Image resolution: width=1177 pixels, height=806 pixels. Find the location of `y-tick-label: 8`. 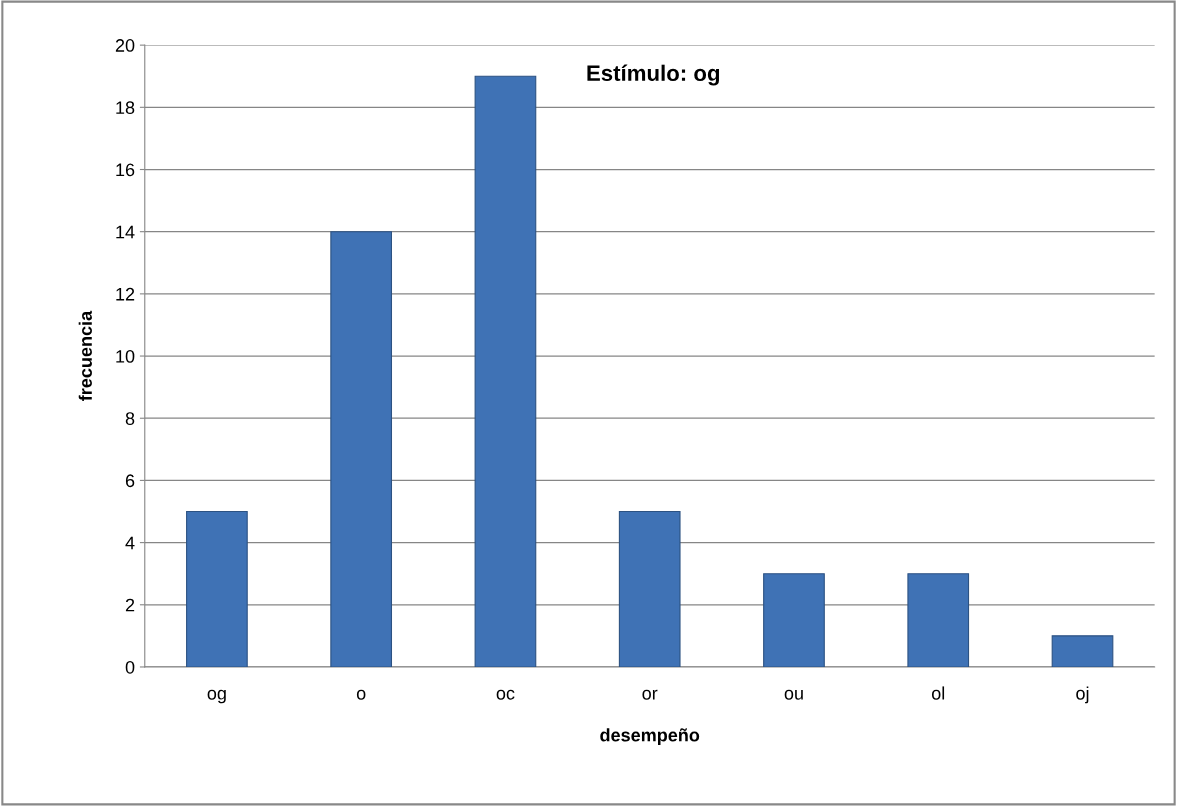

y-tick-label: 8 is located at coordinates (130, 418).